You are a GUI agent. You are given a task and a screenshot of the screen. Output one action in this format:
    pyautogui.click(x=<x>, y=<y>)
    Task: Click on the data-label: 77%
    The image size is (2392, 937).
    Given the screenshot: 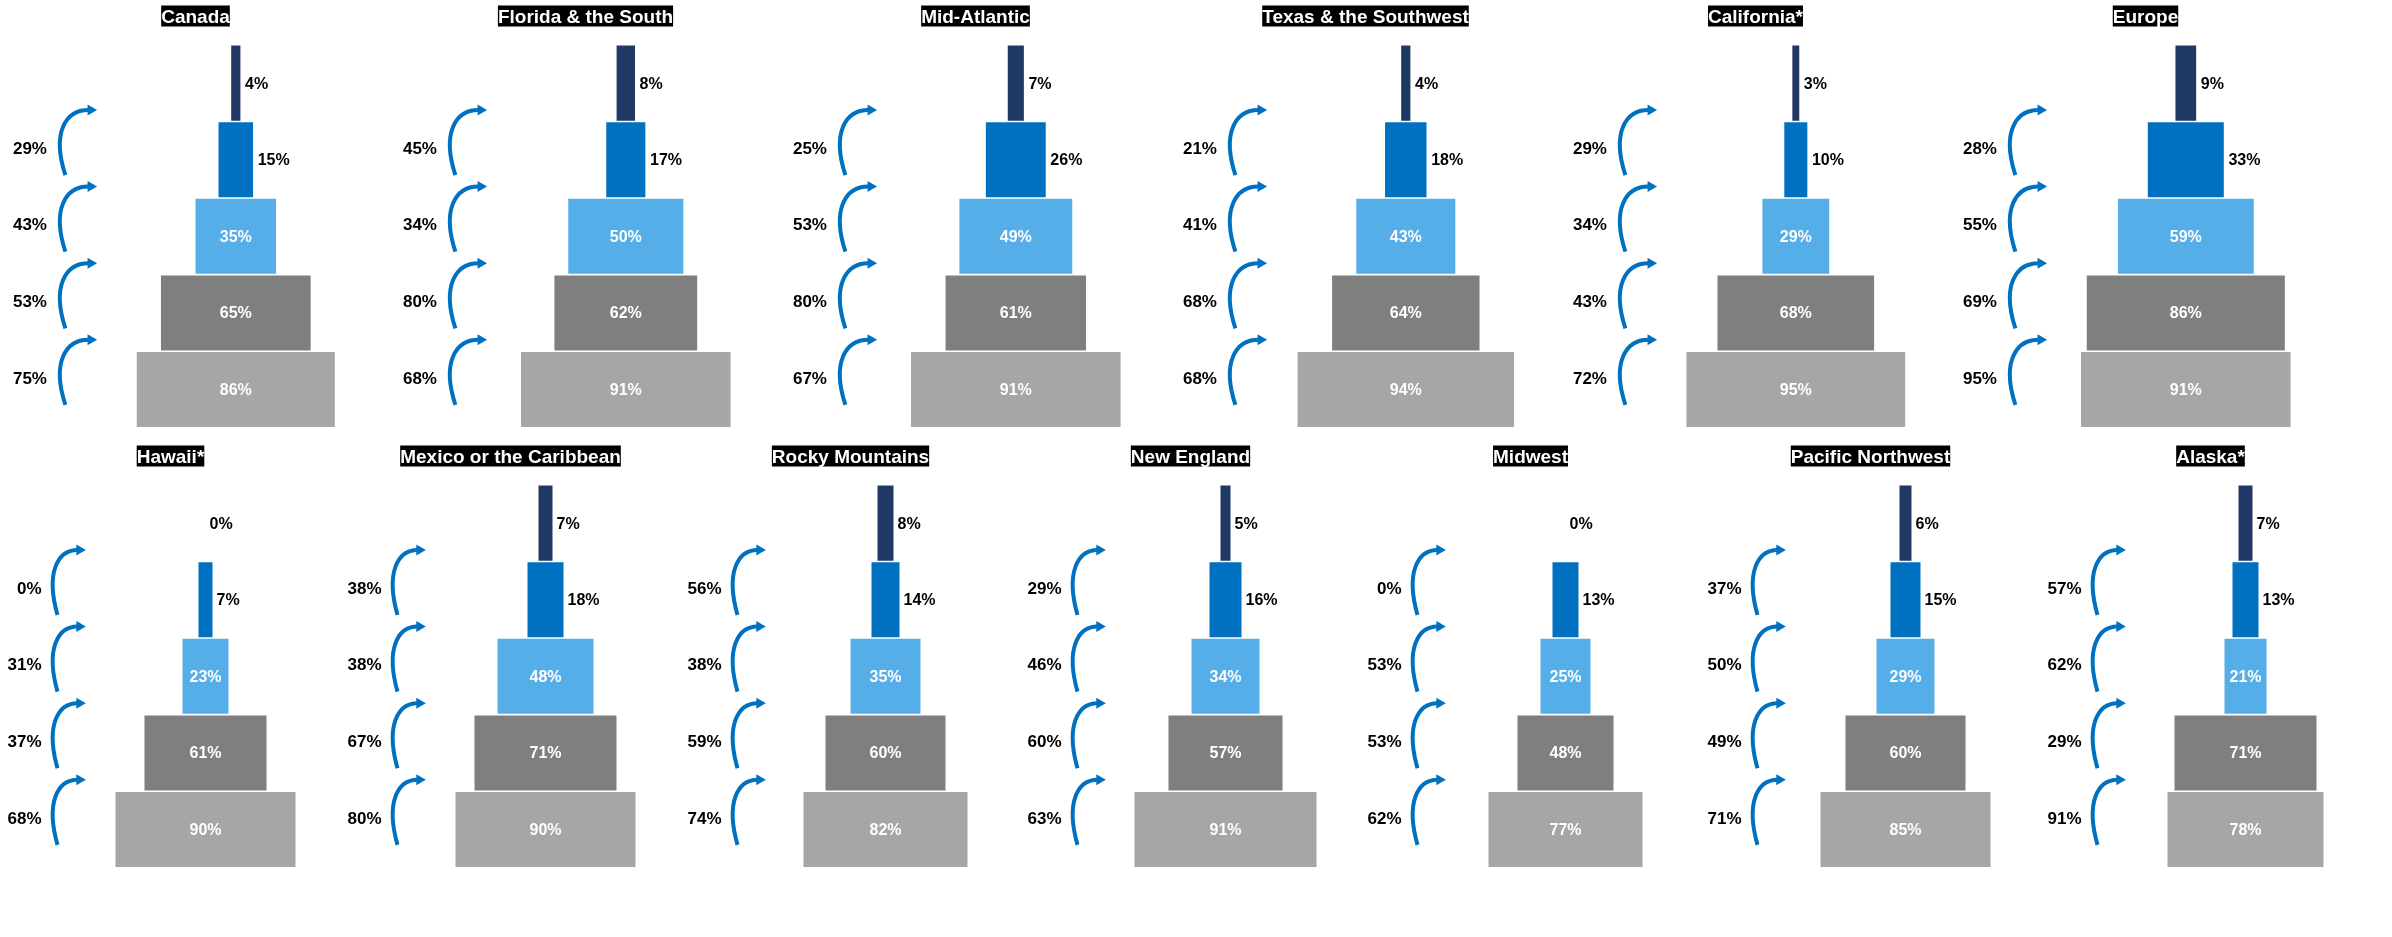 What is the action you would take?
    pyautogui.click(x=1565, y=830)
    